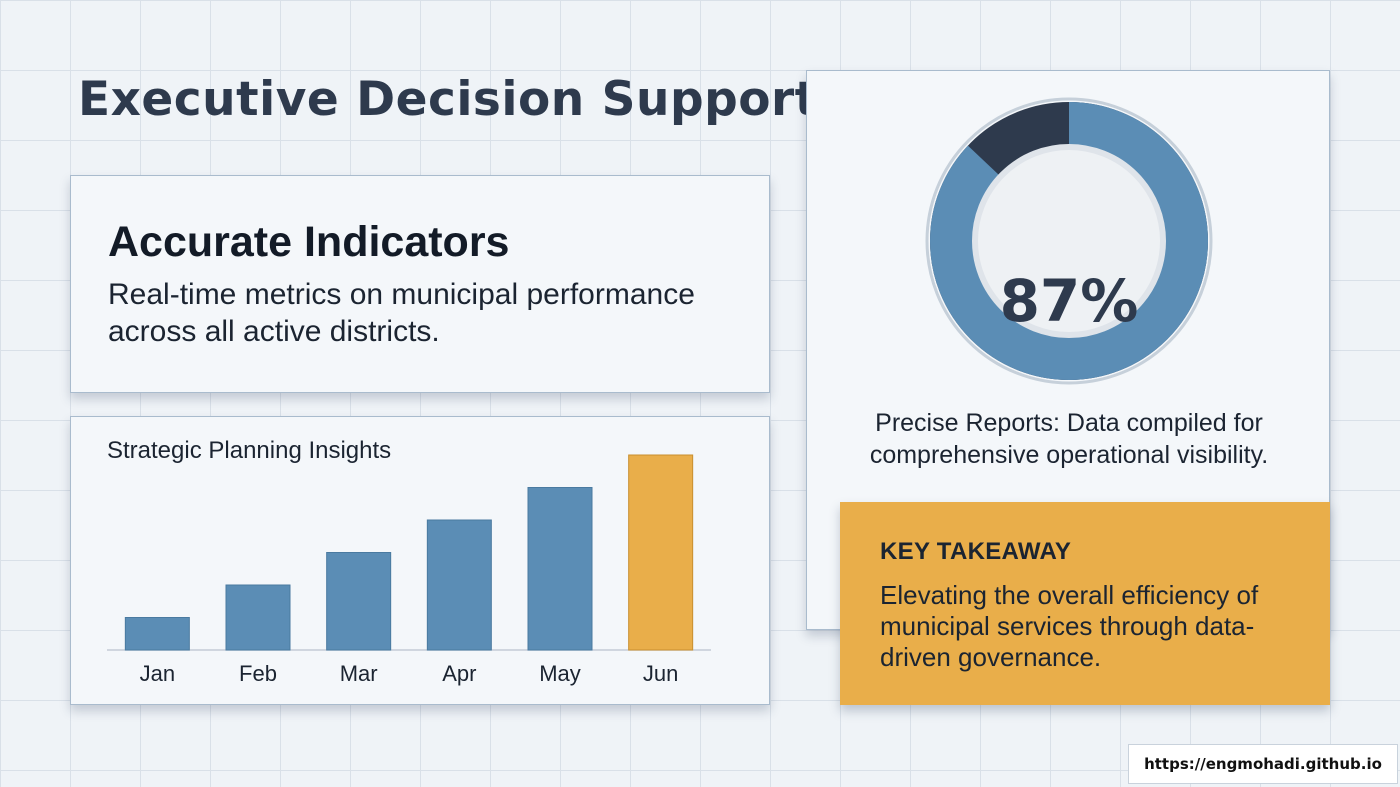  I want to click on donut-outer-ring, so click(1069, 241).